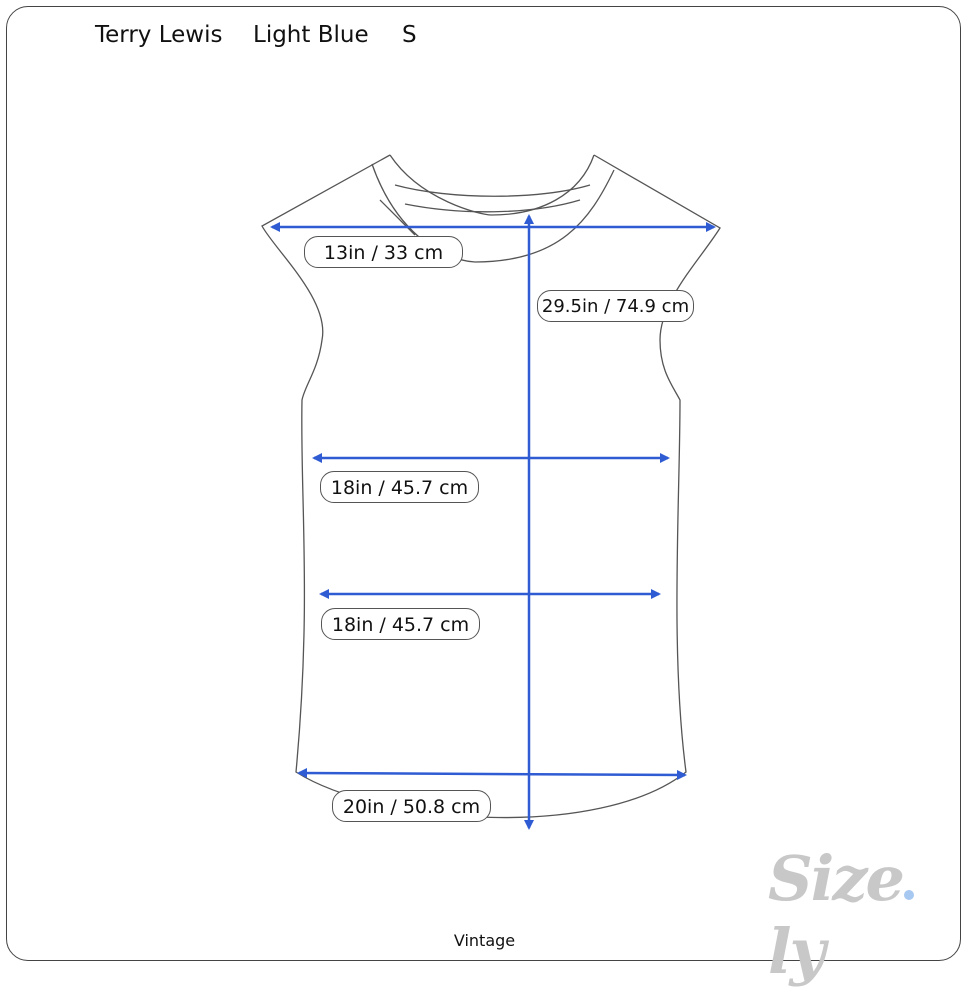 The width and height of the screenshot is (969, 988). What do you see at coordinates (311, 35) in the screenshot?
I see `color-name: Light Blue` at bounding box center [311, 35].